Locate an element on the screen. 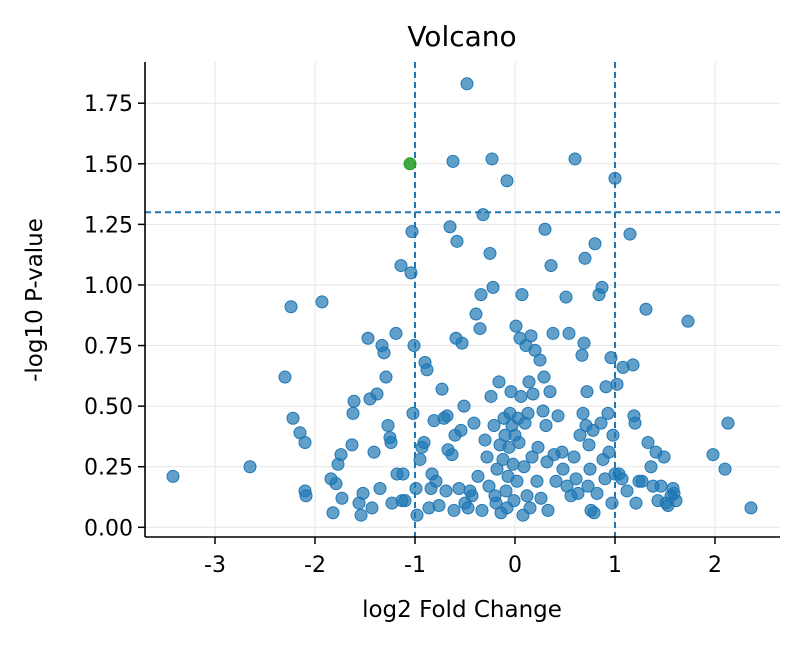 The image size is (800, 646). y-tick-label: 1.75 is located at coordinates (108, 104).